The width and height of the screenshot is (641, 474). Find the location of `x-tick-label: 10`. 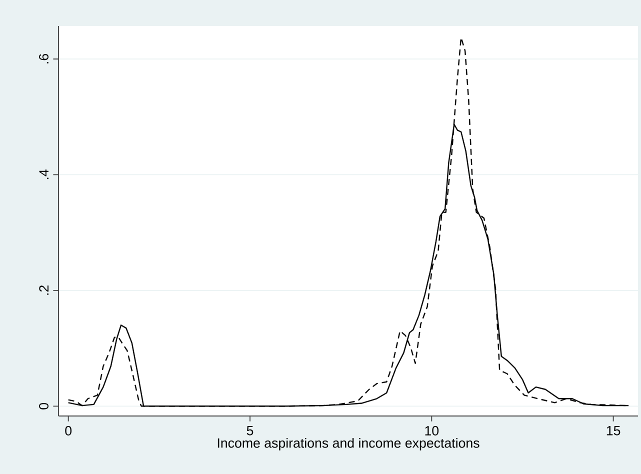

x-tick-label: 10 is located at coordinates (432, 431).